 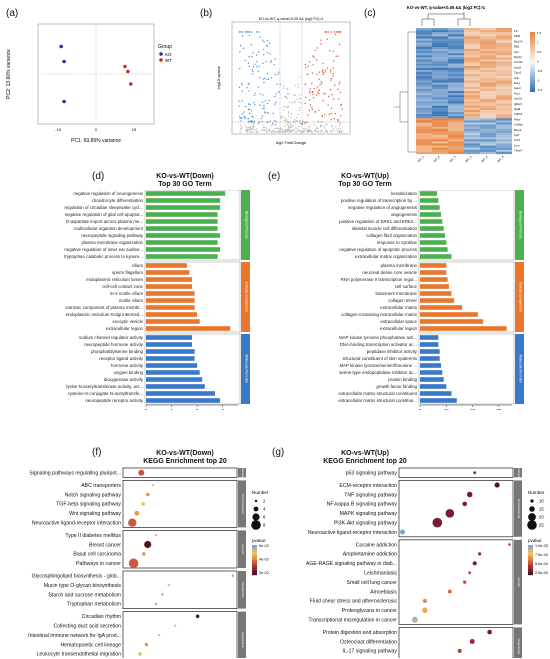 I want to click on heatmap-legend-tick: 1.5, so click(x=539, y=33).